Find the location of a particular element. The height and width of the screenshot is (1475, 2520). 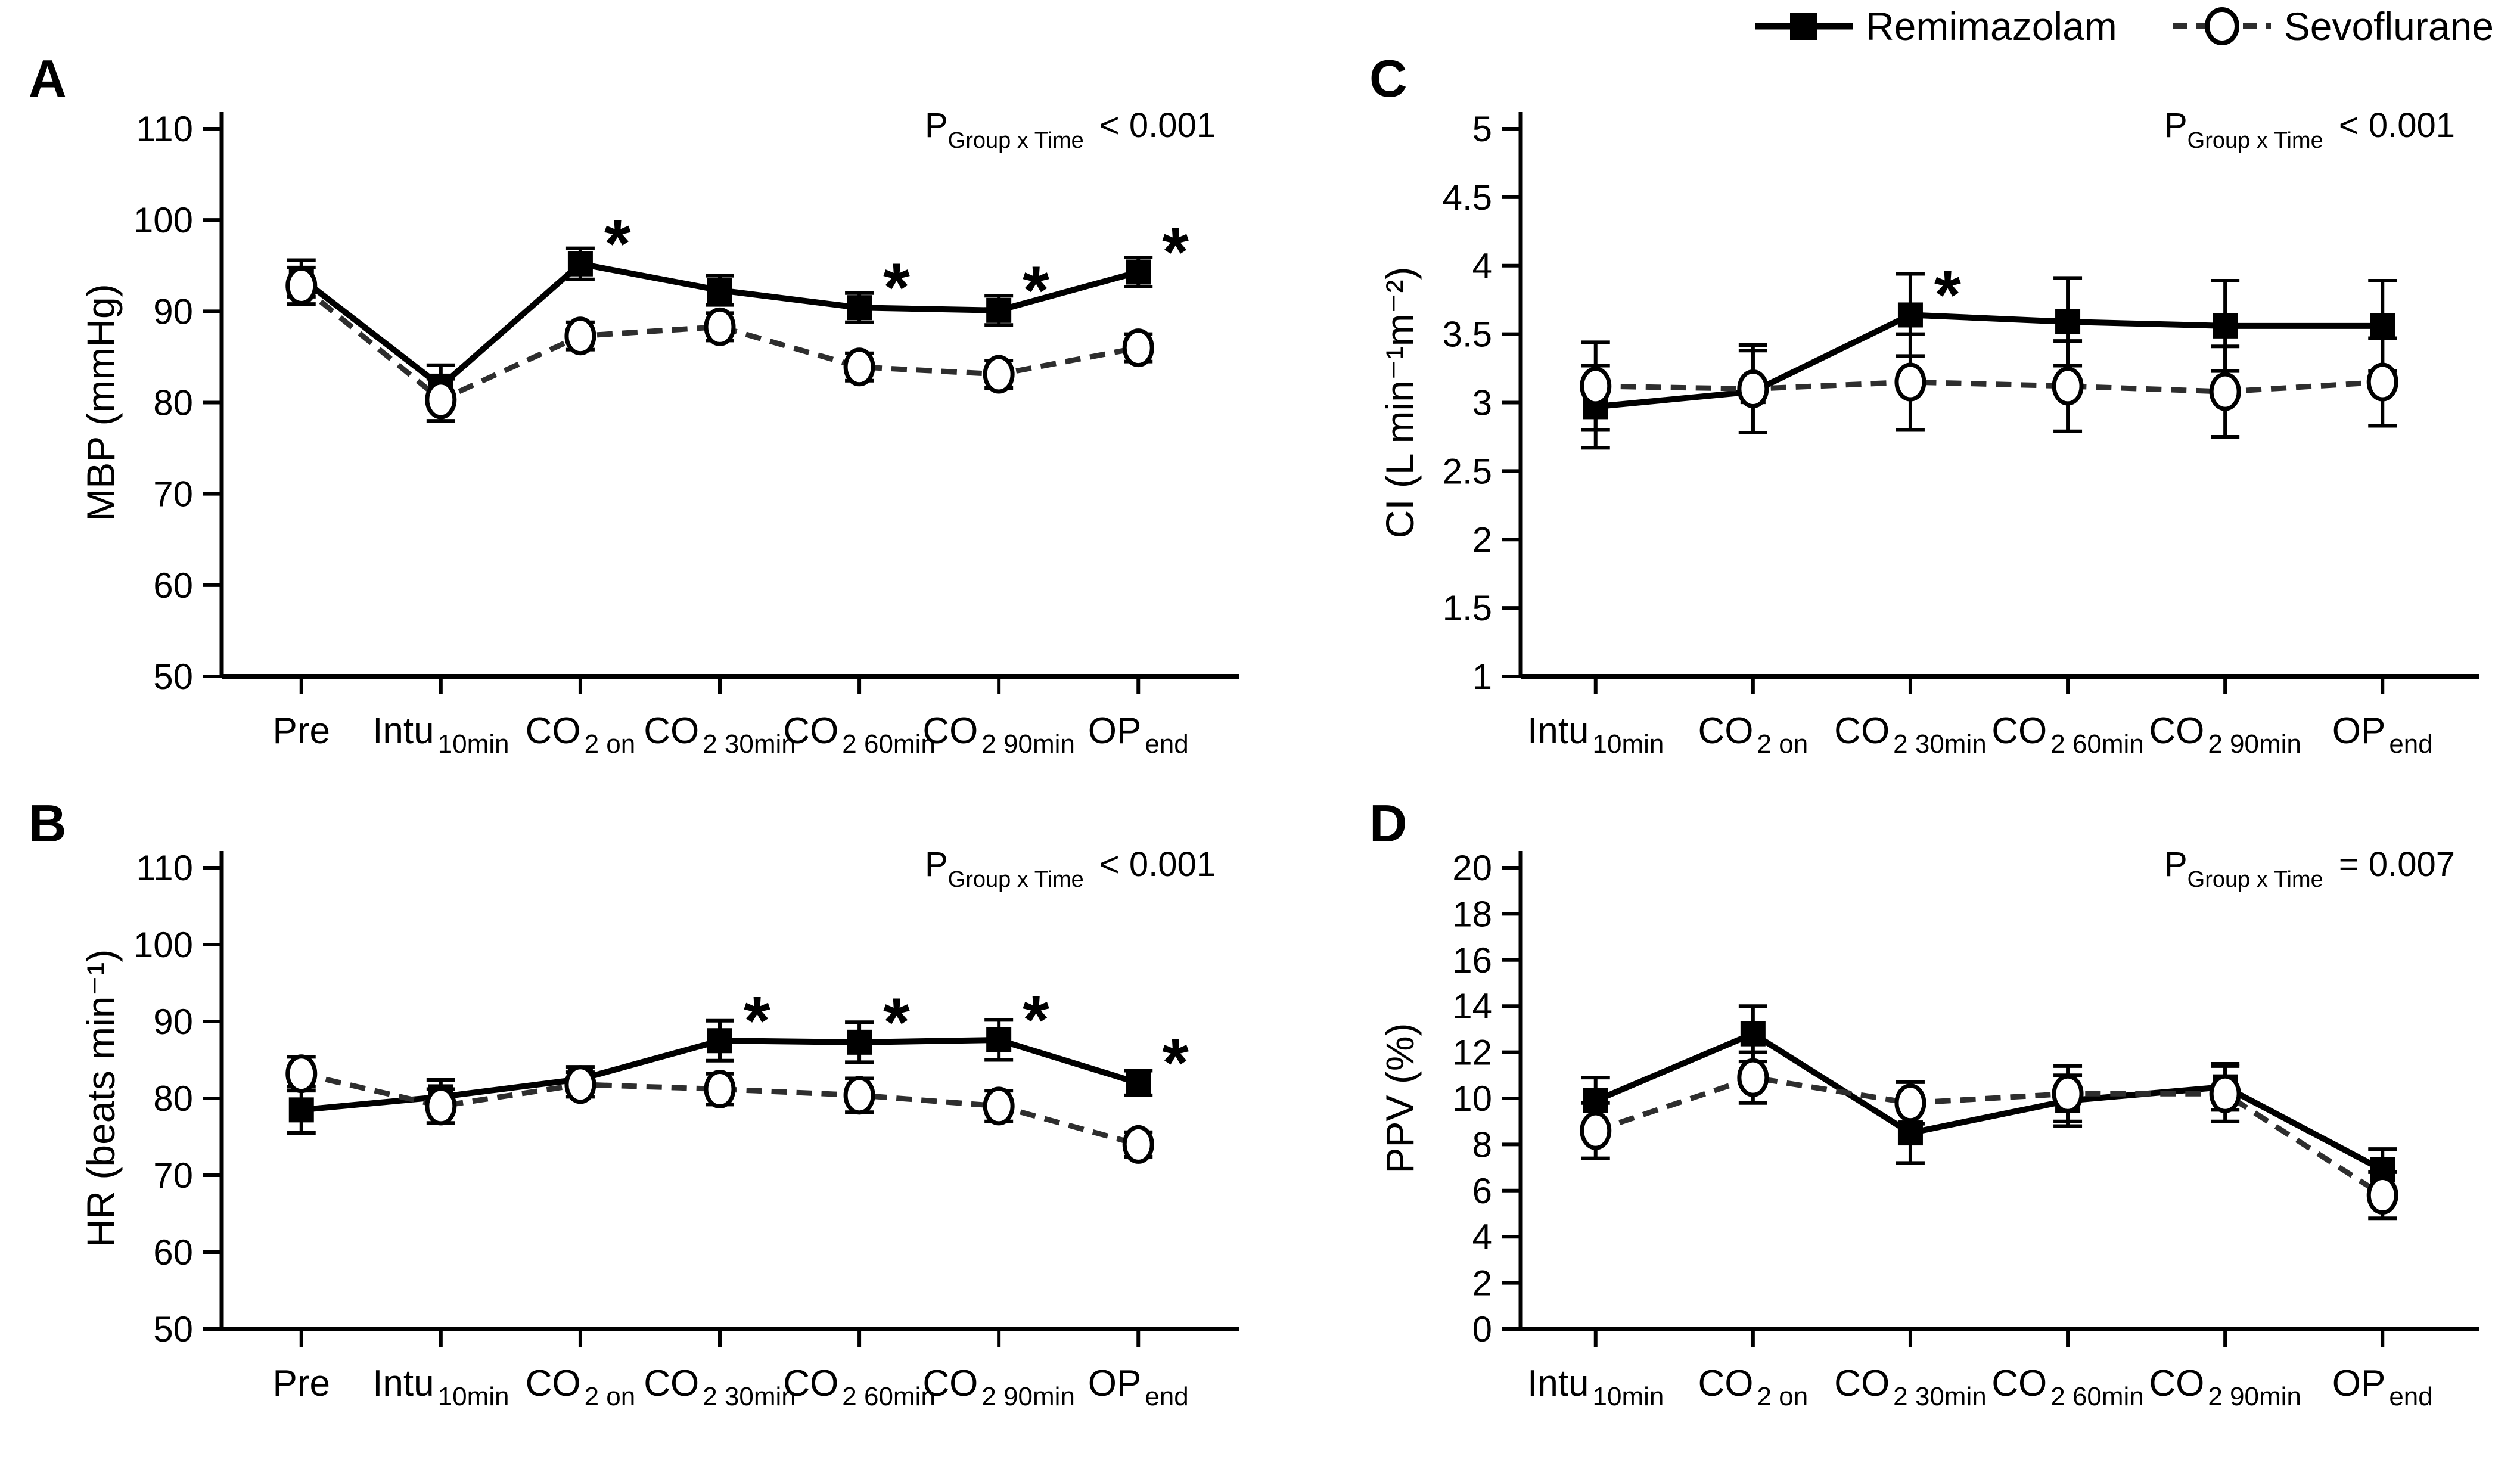

legend-item-remimazolam: Remimazolam is located at coordinates (1935, 26).